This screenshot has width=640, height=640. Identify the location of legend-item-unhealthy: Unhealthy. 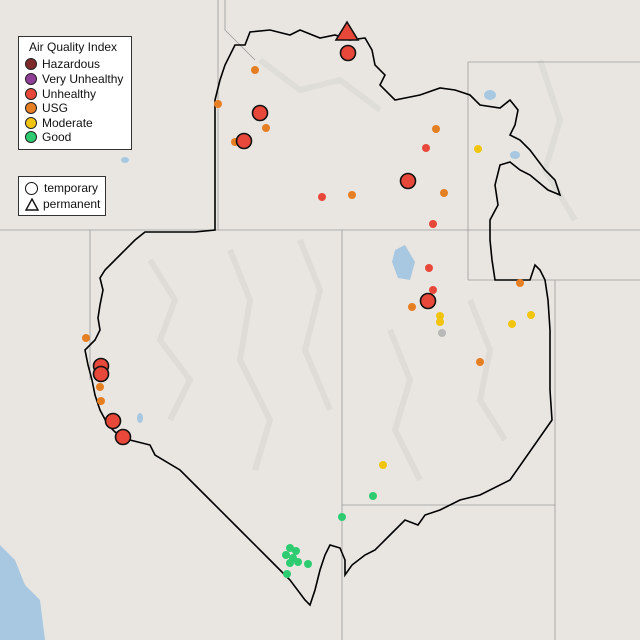
(60, 94).